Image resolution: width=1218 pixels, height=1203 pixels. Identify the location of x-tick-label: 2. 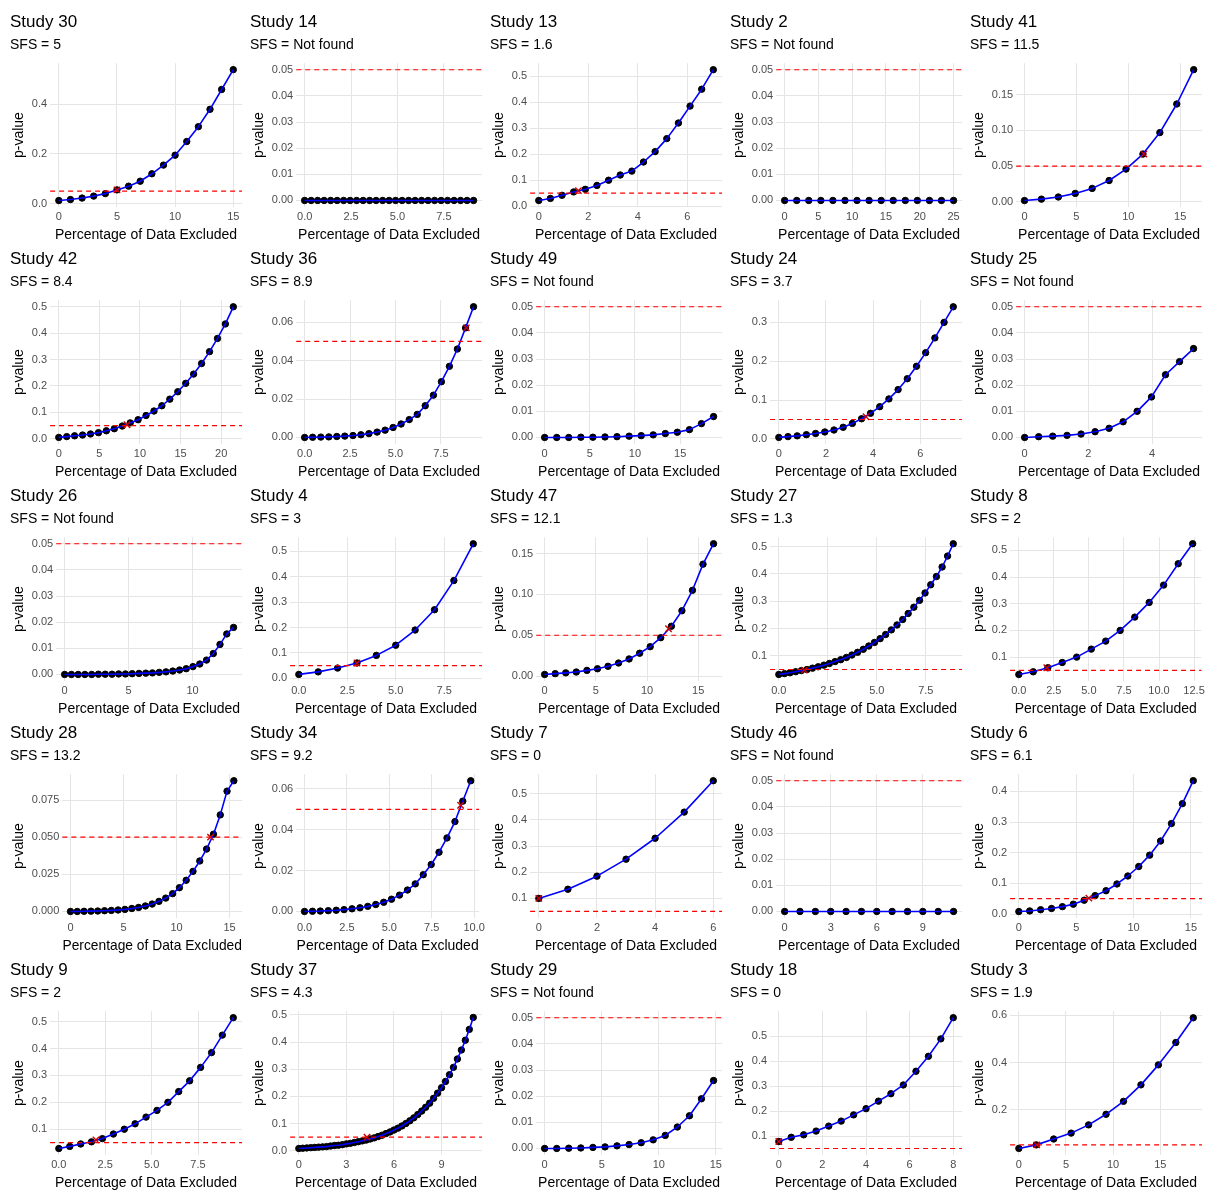
(1088, 452).